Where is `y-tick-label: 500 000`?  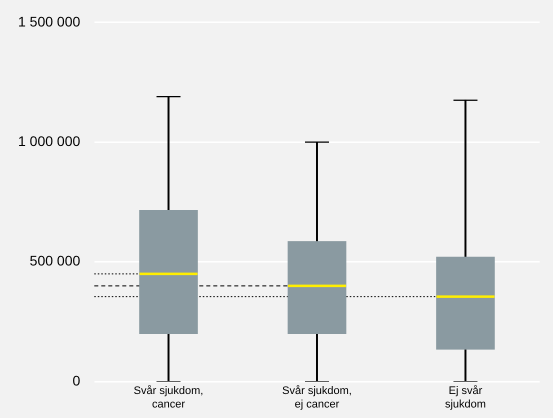 y-tick-label: 500 000 is located at coordinates (55, 260).